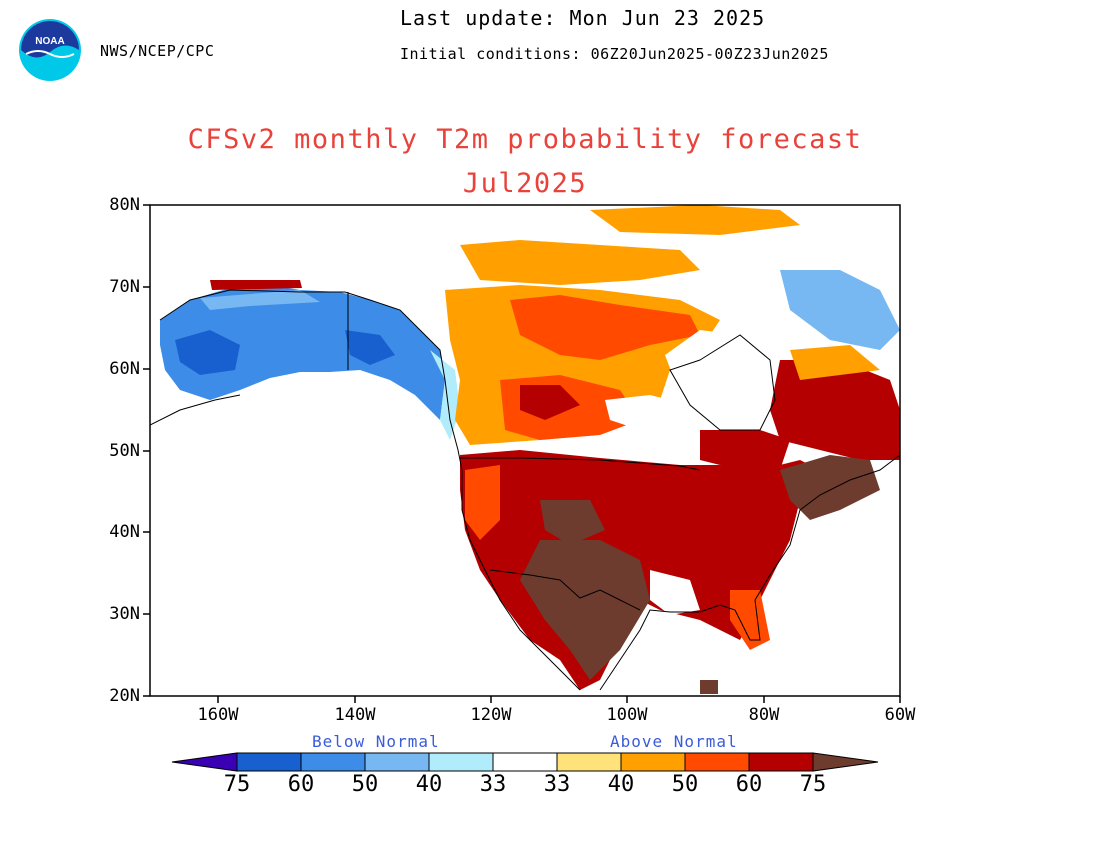  What do you see at coordinates (49, 41) in the screenshot?
I see `svg-text: NOAA` at bounding box center [49, 41].